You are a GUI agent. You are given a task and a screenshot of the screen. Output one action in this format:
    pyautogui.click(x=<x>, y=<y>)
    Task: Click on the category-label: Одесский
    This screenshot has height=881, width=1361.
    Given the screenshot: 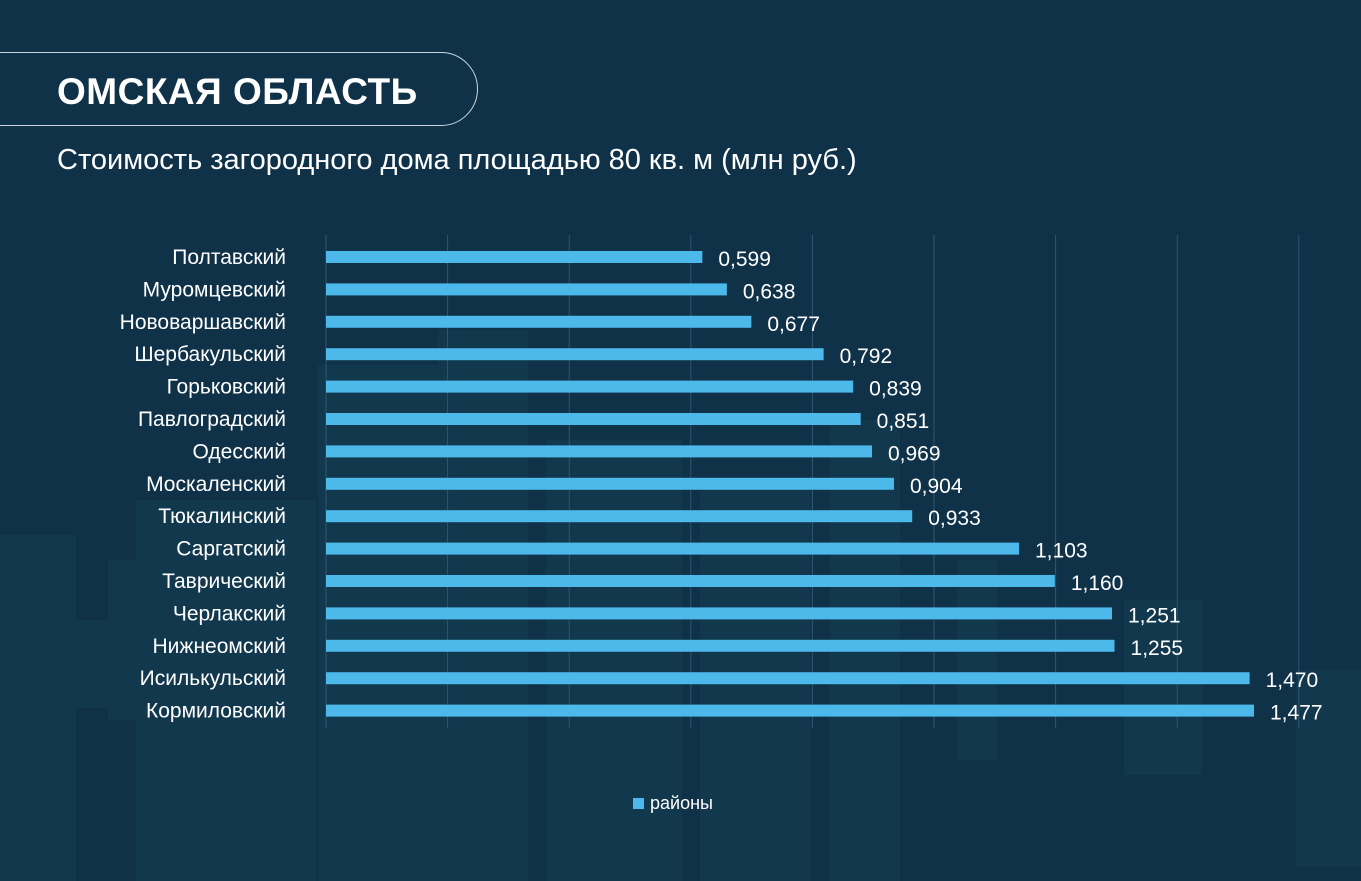 What is the action you would take?
    pyautogui.click(x=239, y=451)
    